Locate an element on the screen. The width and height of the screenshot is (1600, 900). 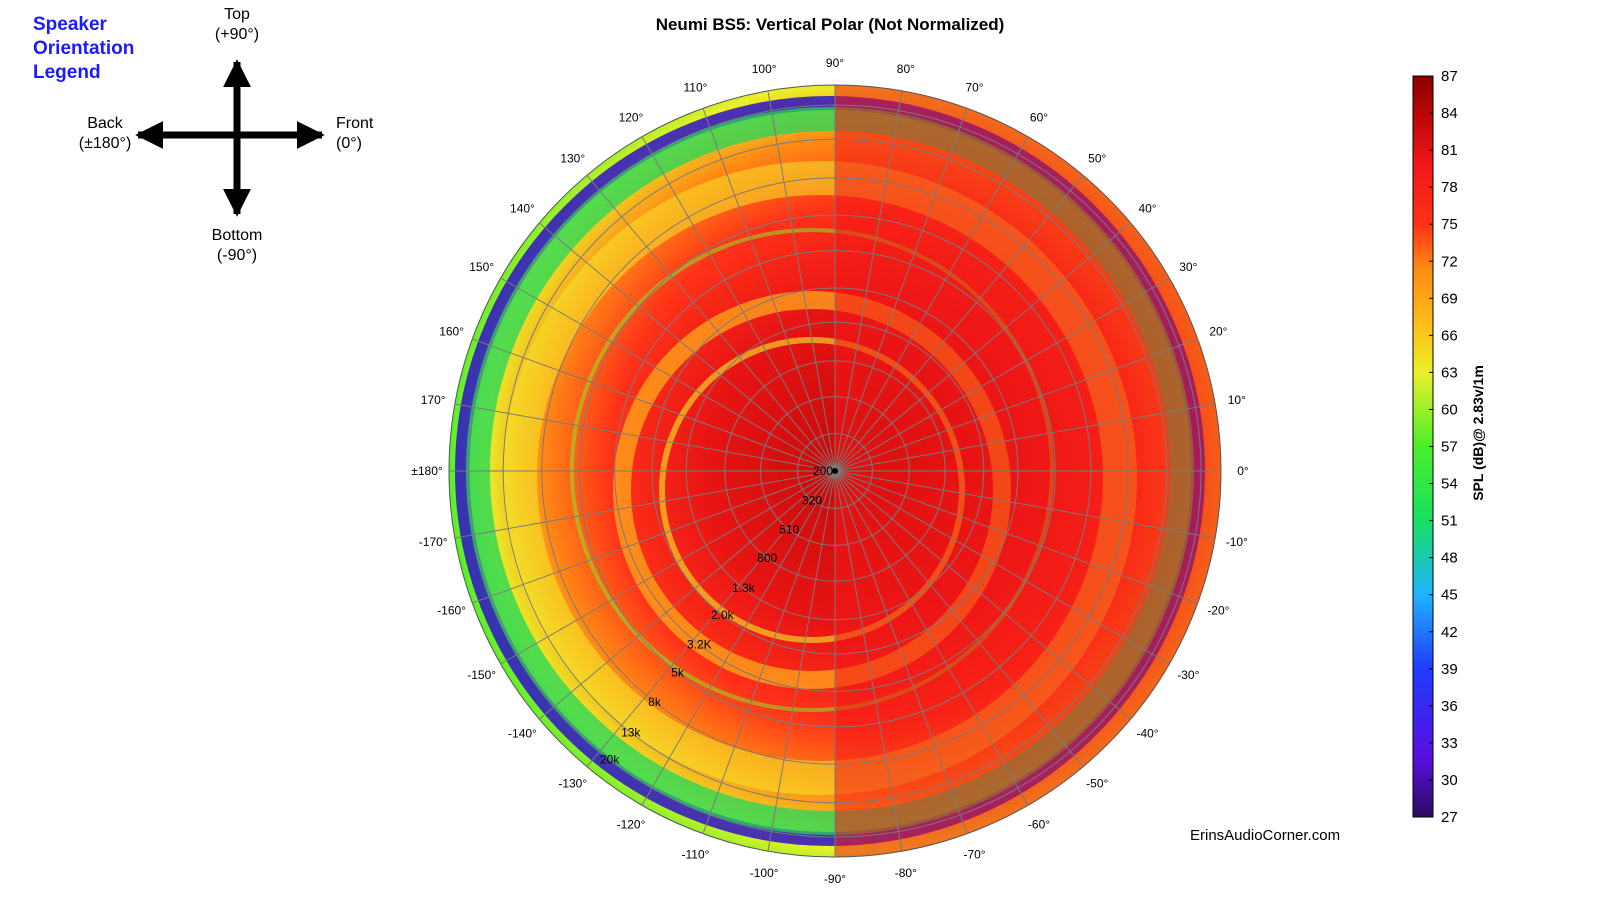
orientation-cross is located at coordinates (230, 138).